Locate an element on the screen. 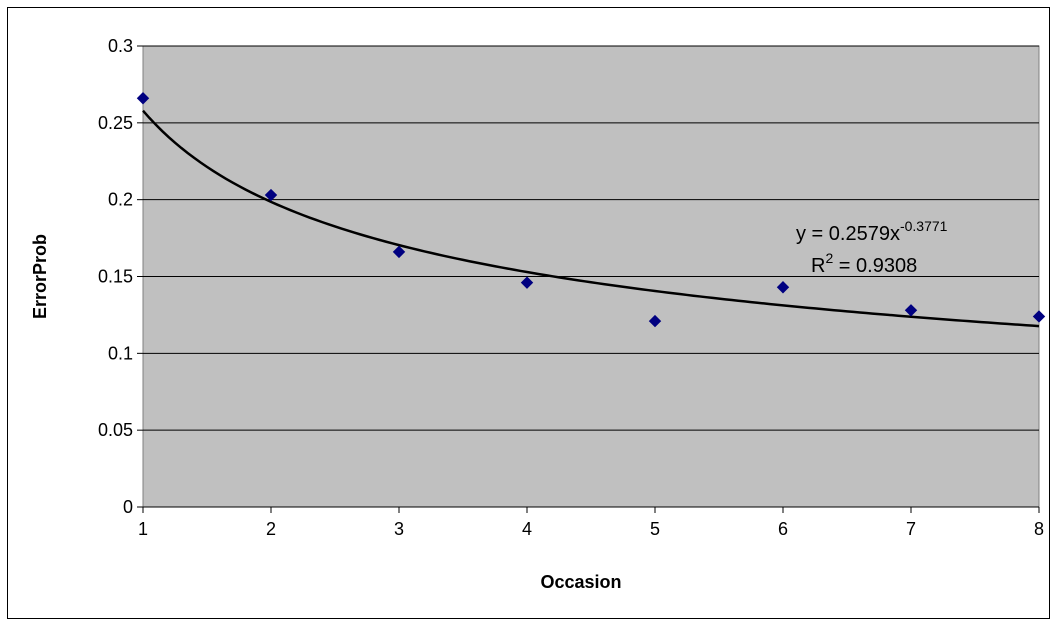 The width and height of the screenshot is (1057, 621). x-tick-label: 7 is located at coordinates (911, 529).